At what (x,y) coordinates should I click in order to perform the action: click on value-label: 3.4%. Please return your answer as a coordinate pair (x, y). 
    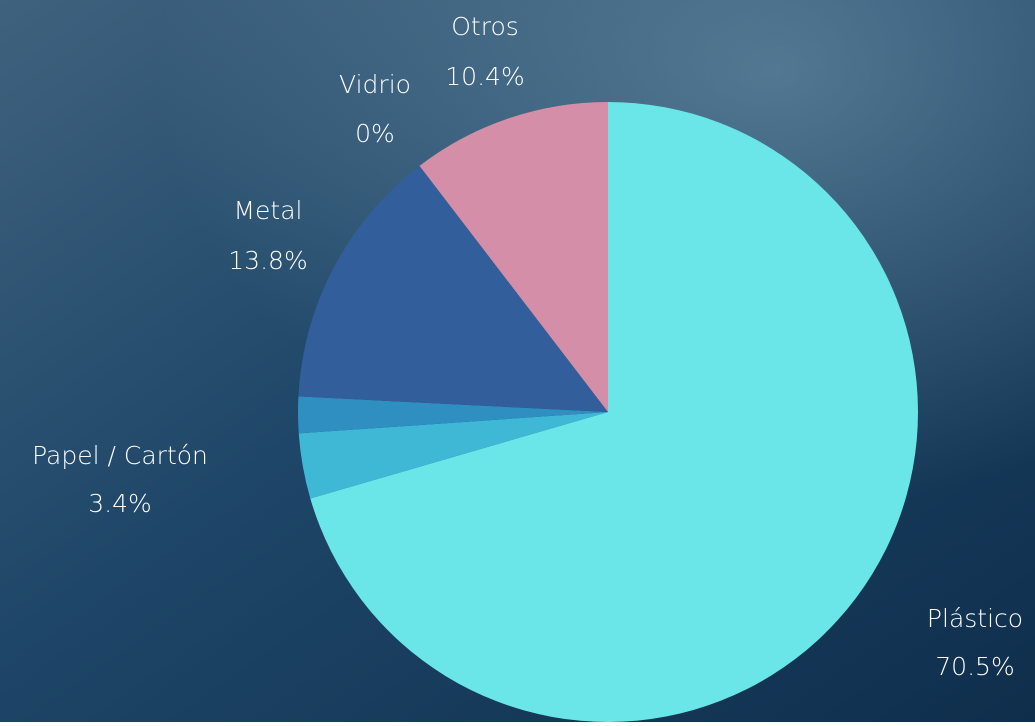
    Looking at the image, I should click on (120, 503).